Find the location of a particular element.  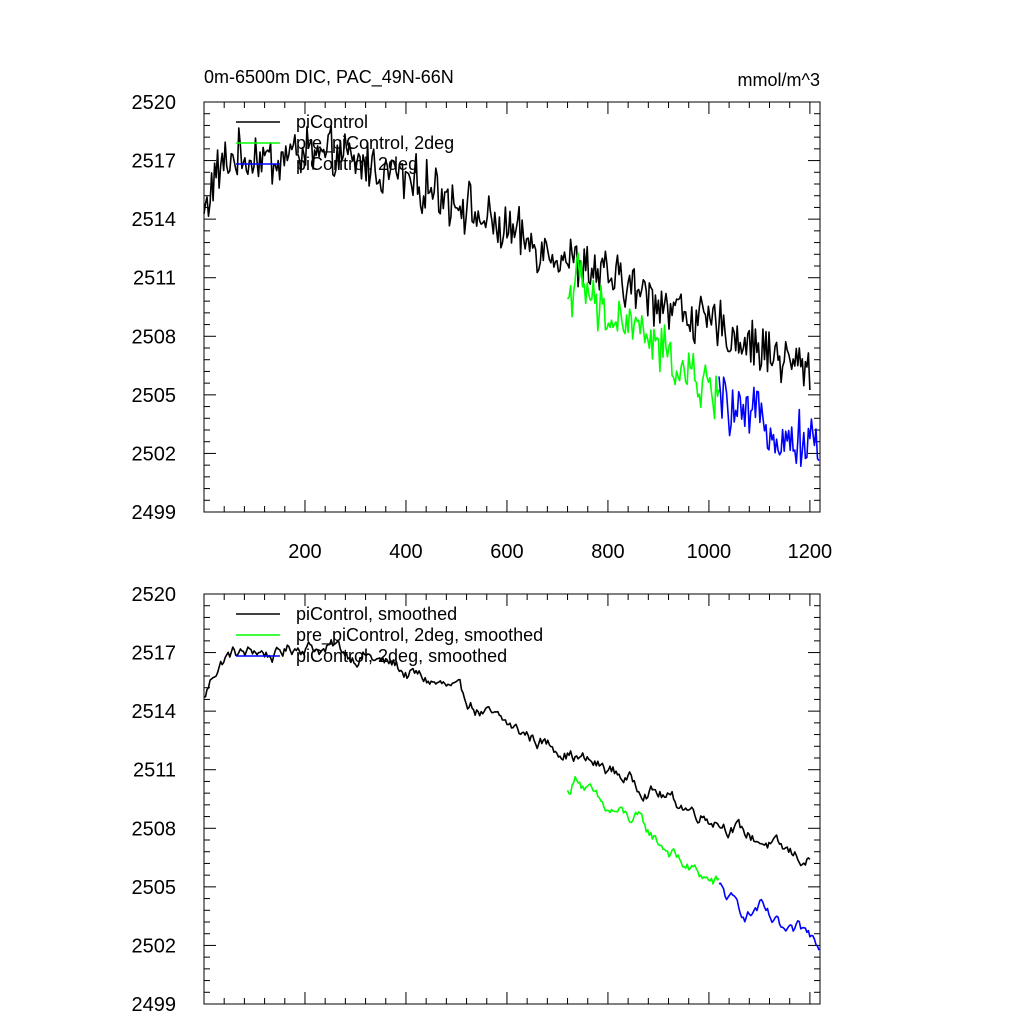

top-xtick-label: 1200 is located at coordinates (810, 552).